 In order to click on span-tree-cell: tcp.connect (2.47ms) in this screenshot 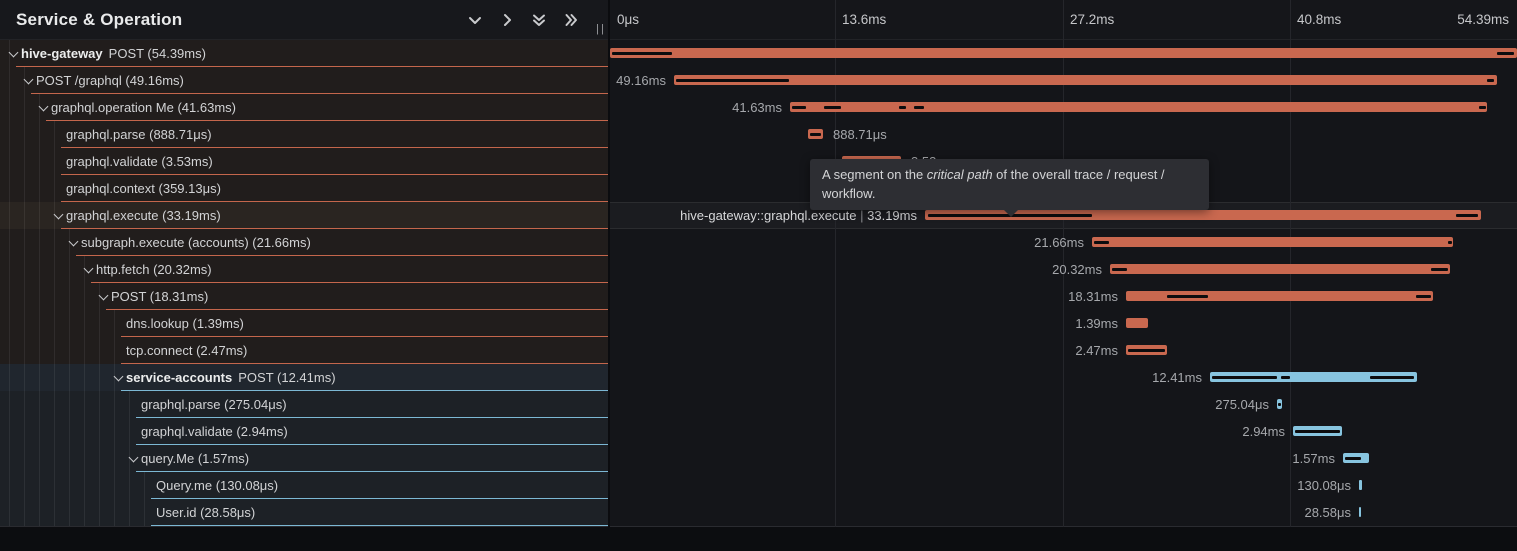, I will do `click(304, 350)`.